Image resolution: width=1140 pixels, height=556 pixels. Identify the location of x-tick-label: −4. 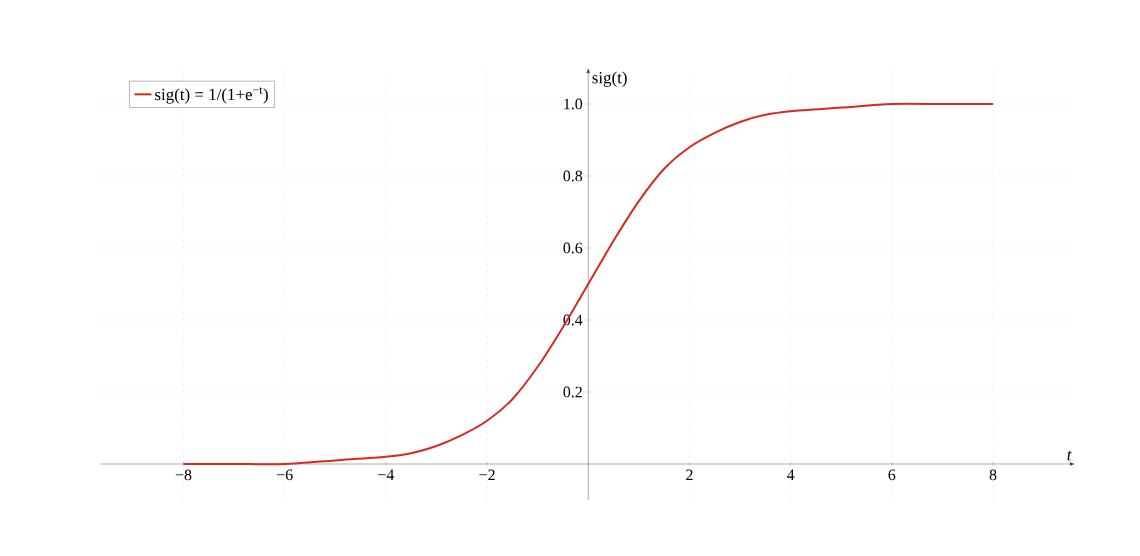
(386, 474).